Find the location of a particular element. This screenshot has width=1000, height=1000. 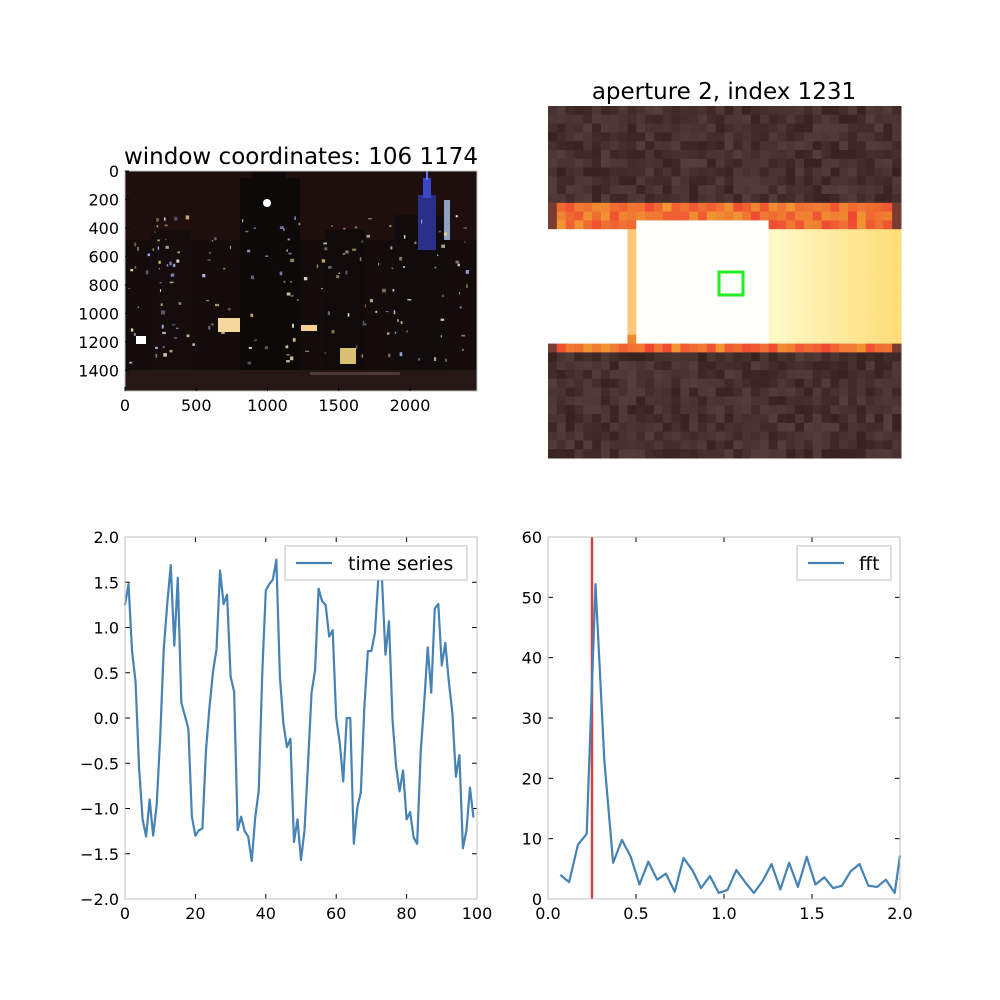

y-tick-label: 200 is located at coordinates (103, 199).